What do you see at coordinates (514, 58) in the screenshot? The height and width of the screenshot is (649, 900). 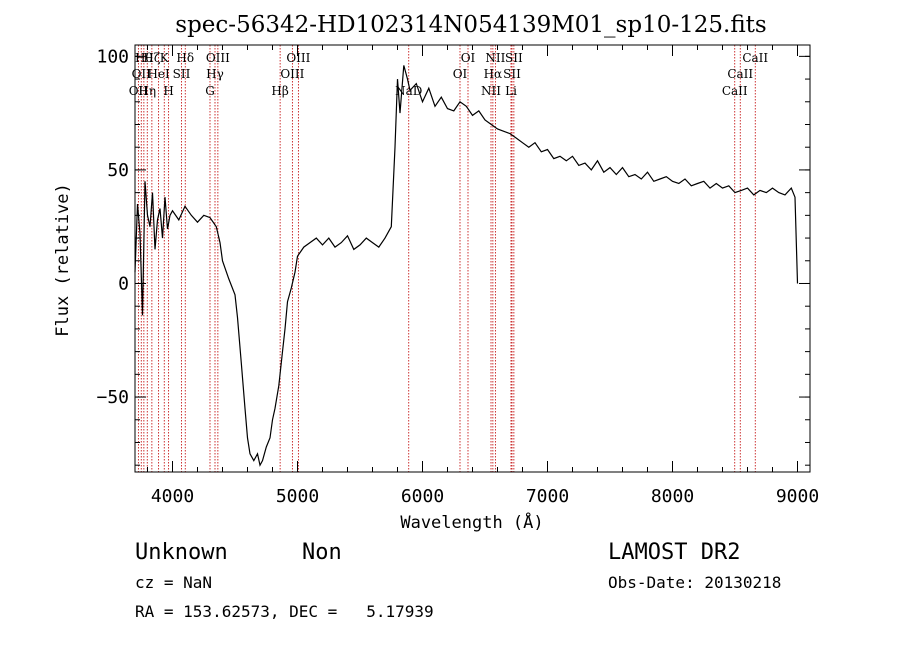 I see `line-label-24: SII` at bounding box center [514, 58].